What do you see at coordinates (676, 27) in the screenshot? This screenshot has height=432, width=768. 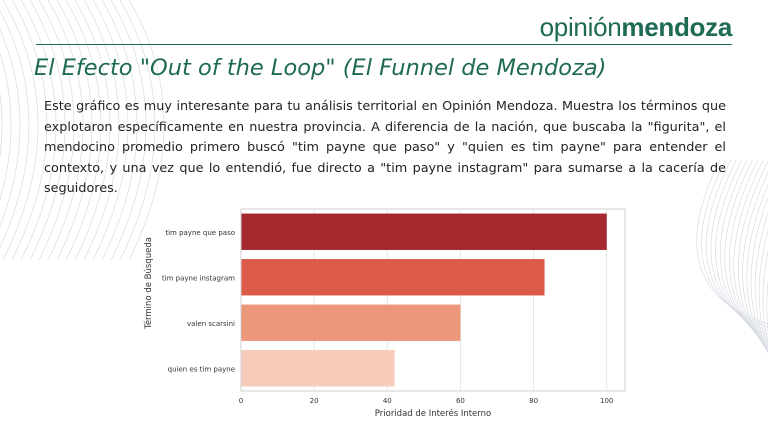 I see `brand-logo-bold: mendoza` at bounding box center [676, 27].